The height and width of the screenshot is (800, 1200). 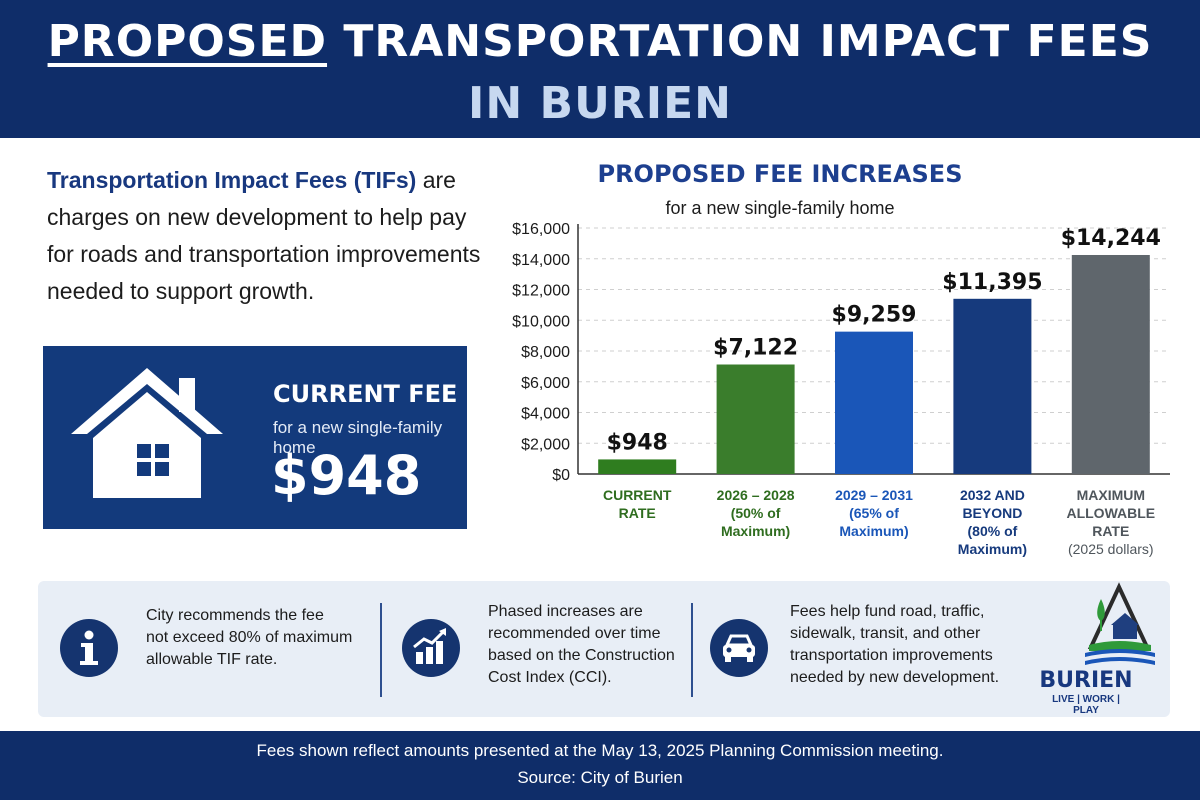 I want to click on chart-title: PROPOSED FEE INCREASES, so click(x=780, y=174).